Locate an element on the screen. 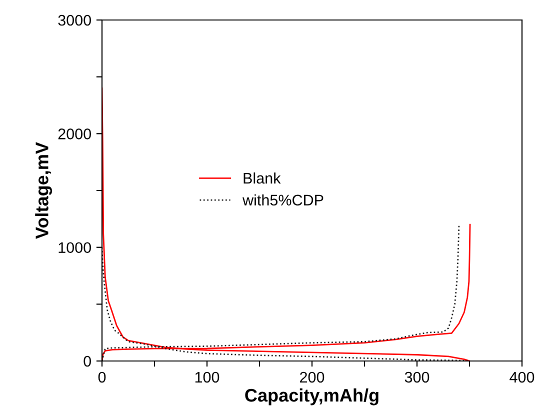 Image resolution: width=538 pixels, height=419 pixels. x-tick-label: 0 is located at coordinates (102, 377).